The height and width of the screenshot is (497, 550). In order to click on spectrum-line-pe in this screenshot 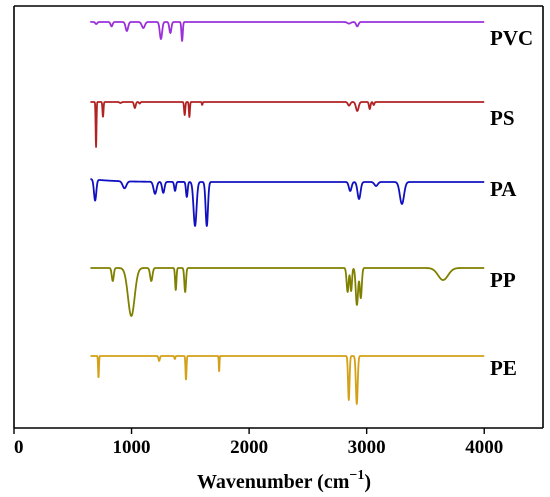, I will do `click(287, 380)`.